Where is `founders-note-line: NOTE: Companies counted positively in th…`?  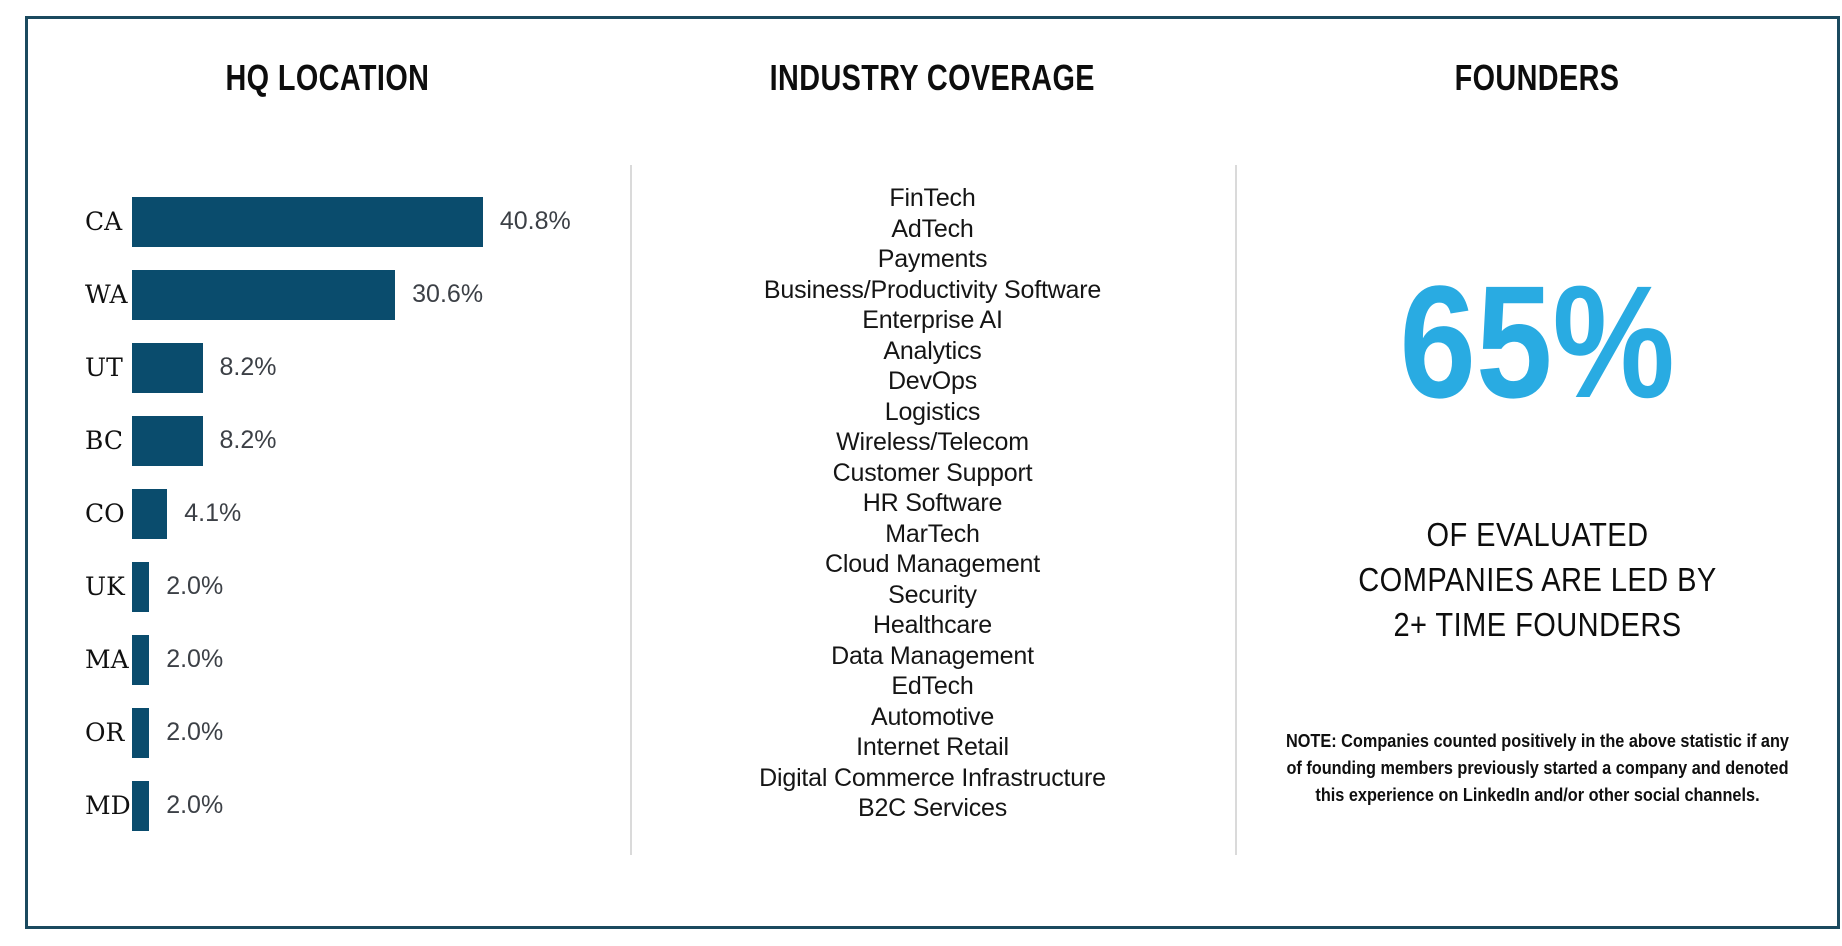 founders-note-line: NOTE: Companies counted positively in th… is located at coordinates (1537, 740).